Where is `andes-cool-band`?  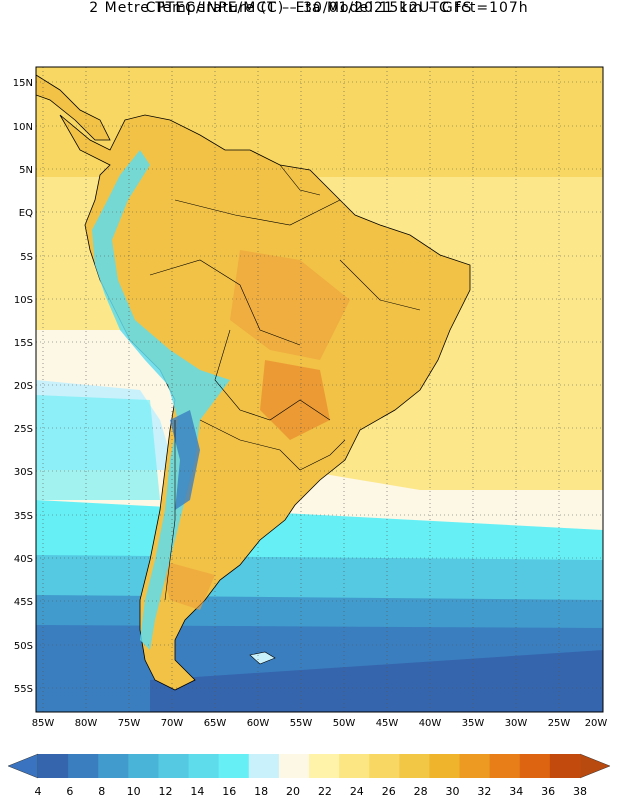
andes-cool-band is located at coordinates (161, 400).